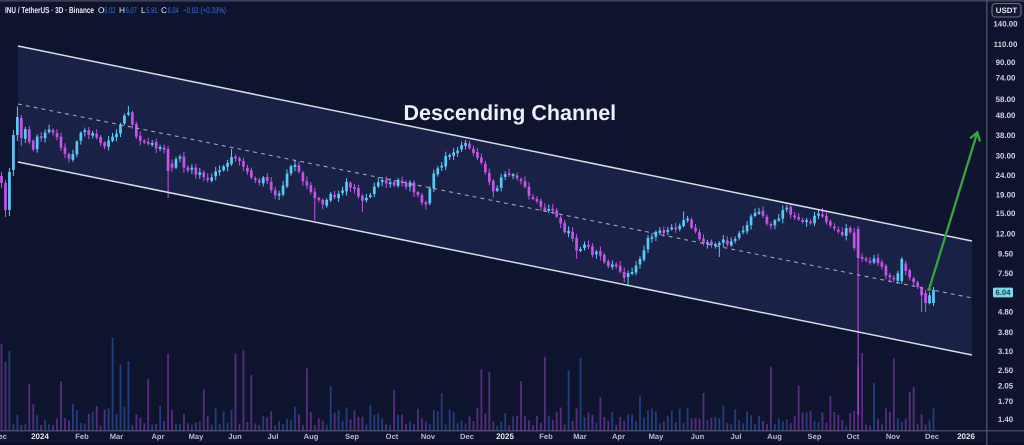  I want to click on svg-text: 74.00, so click(1006, 77).